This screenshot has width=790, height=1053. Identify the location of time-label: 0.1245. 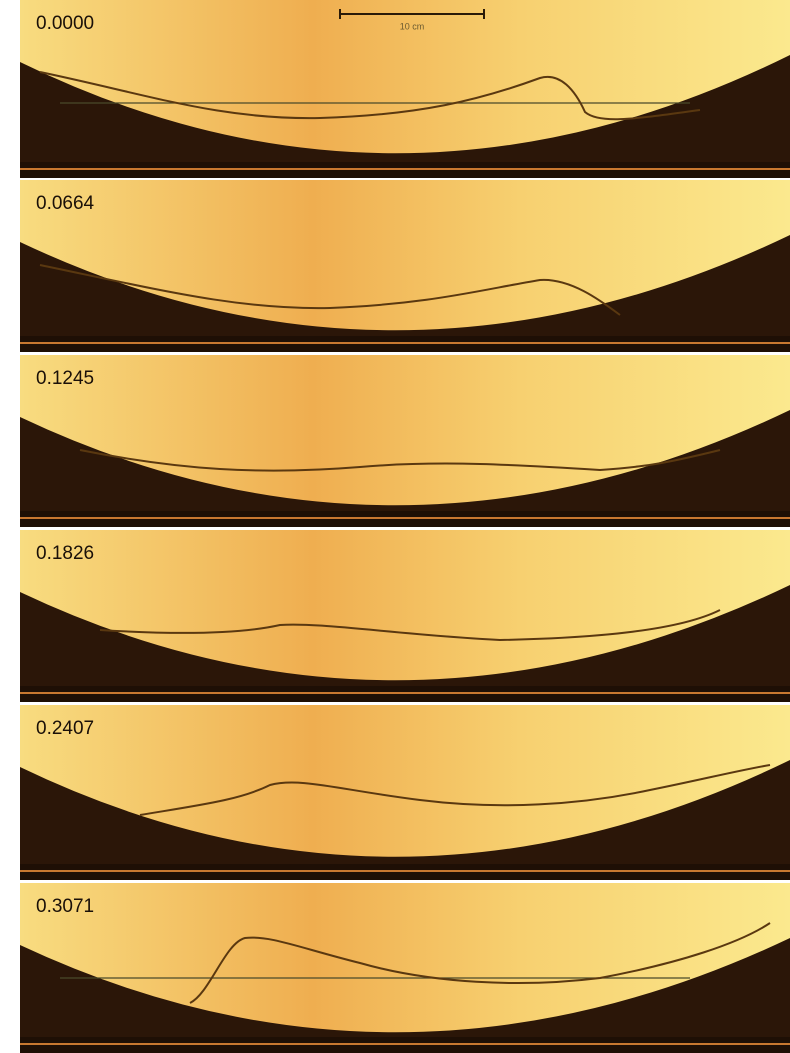
(65, 378).